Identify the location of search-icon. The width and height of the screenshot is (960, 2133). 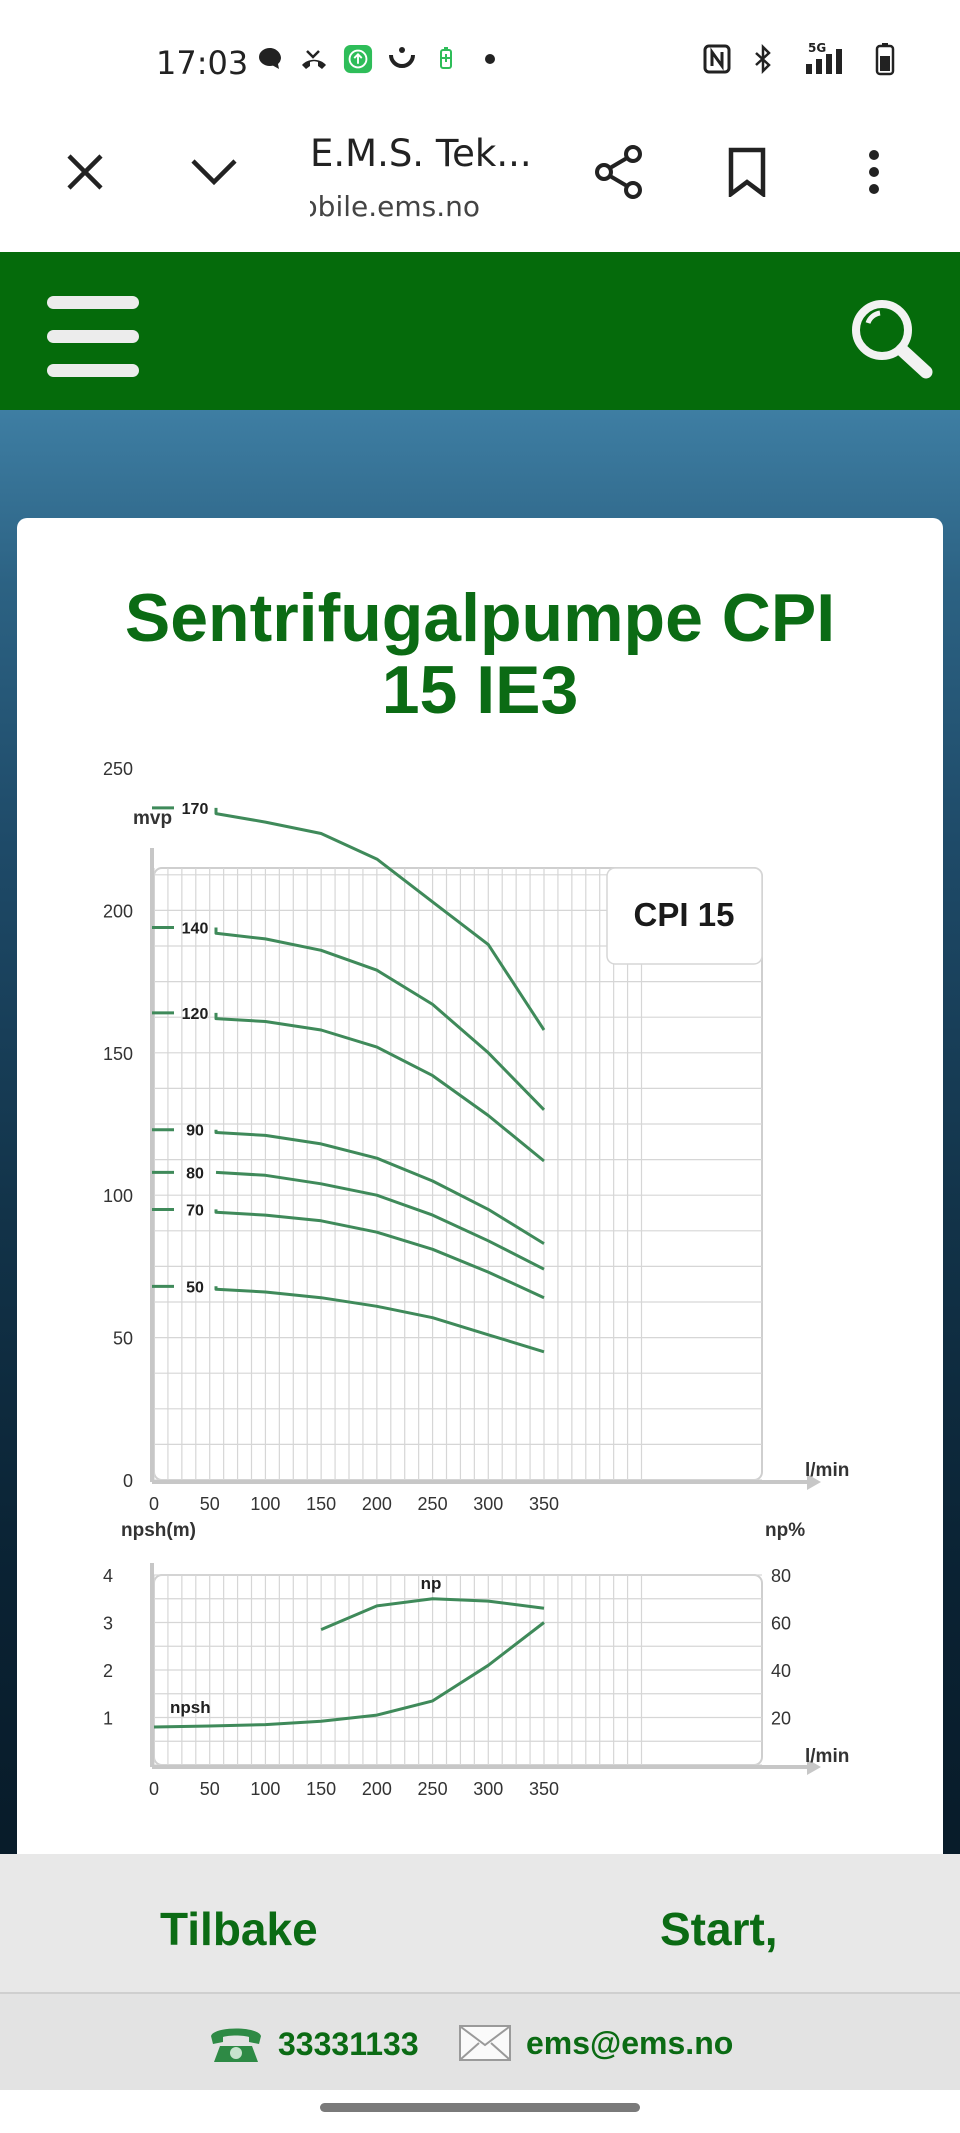
(892, 339).